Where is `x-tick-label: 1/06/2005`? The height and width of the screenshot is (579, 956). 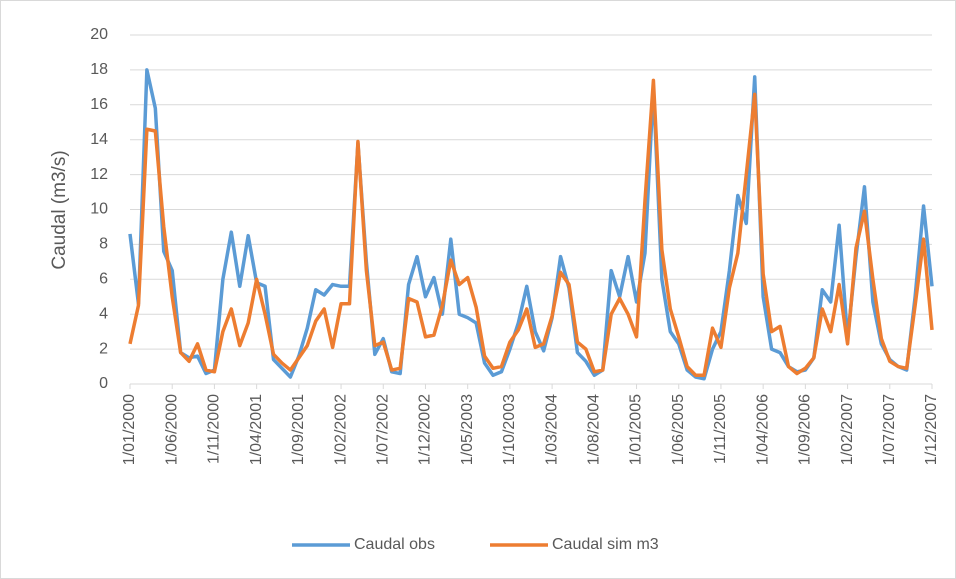
x-tick-label: 1/06/2005 is located at coordinates (678, 429).